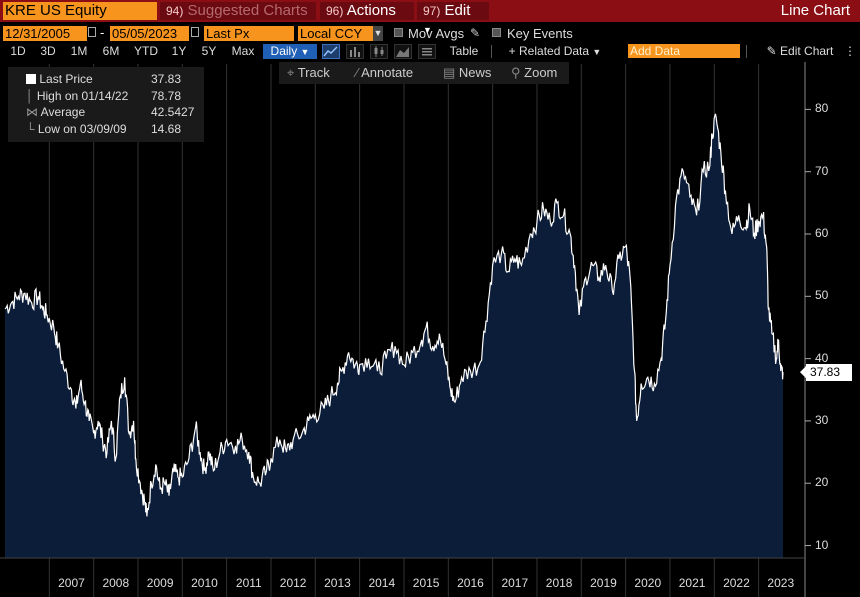  I want to click on x-tick-label: 2023, so click(781, 583).